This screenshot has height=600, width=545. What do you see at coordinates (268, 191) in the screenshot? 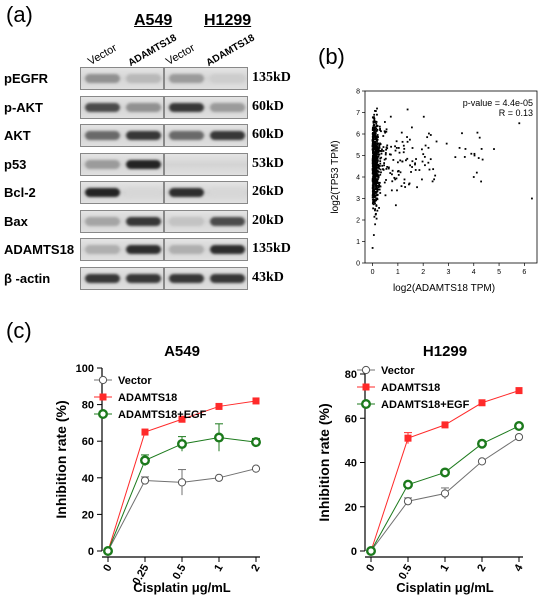
I see `blot-size-label: 26kD` at bounding box center [268, 191].